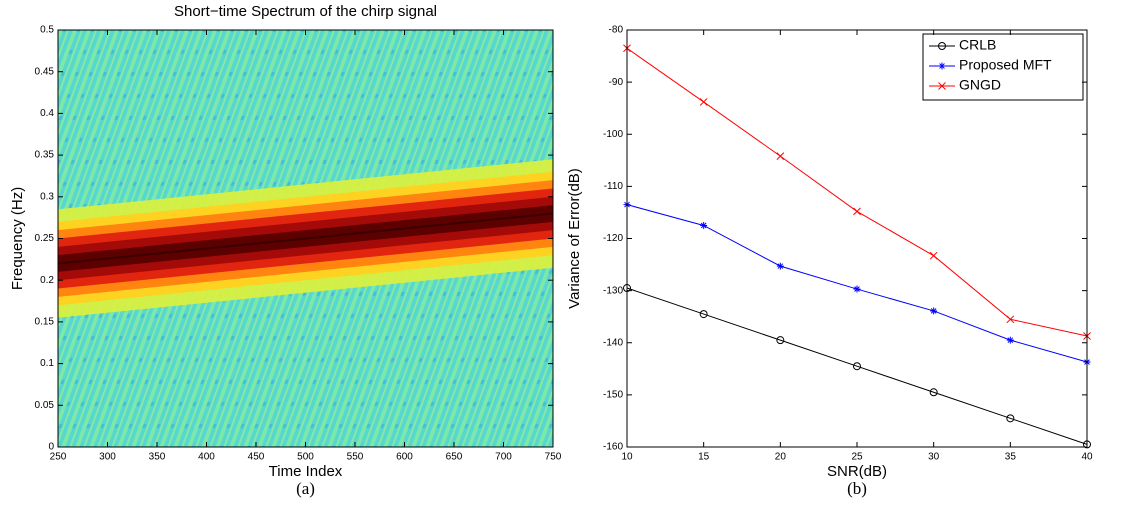 This screenshot has width=1148, height=505. I want to click on legend-label: CRLB, so click(977, 45).